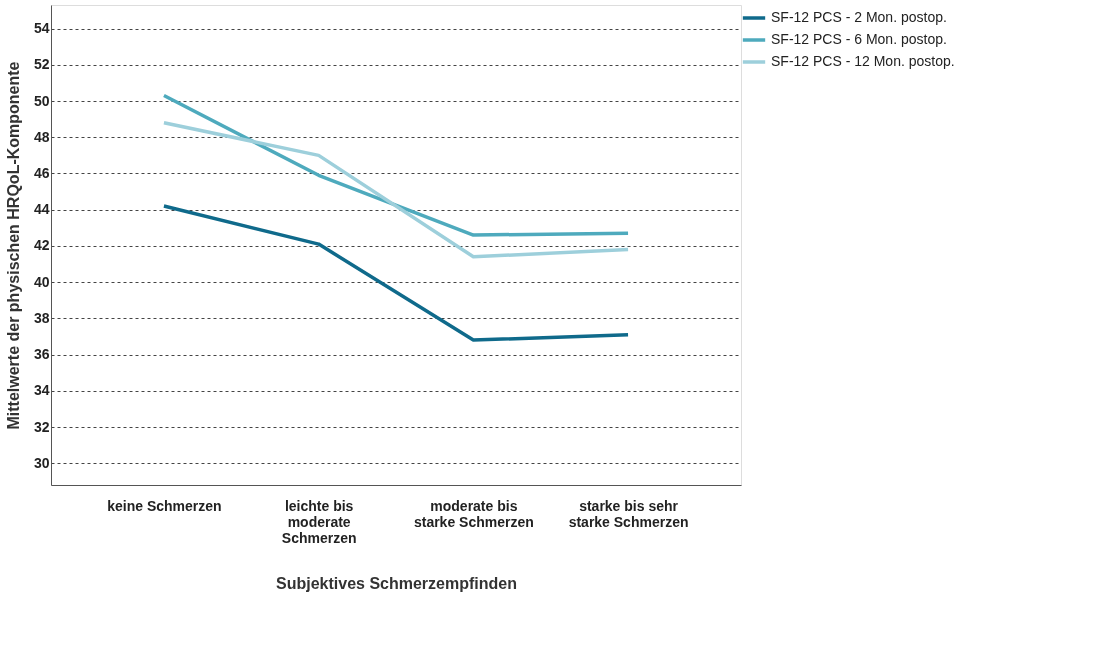 Image resolution: width=1117 pixels, height=653 pixels. I want to click on x-tick-label: leichte bis moderate Schmerzen, so click(319, 521).